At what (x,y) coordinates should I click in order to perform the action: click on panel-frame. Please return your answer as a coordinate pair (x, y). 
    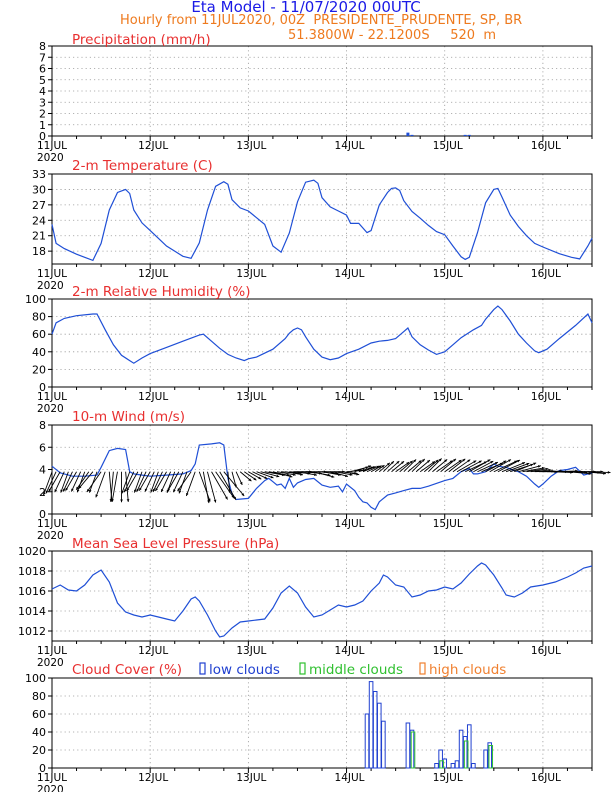
    Looking at the image, I should click on (322, 219).